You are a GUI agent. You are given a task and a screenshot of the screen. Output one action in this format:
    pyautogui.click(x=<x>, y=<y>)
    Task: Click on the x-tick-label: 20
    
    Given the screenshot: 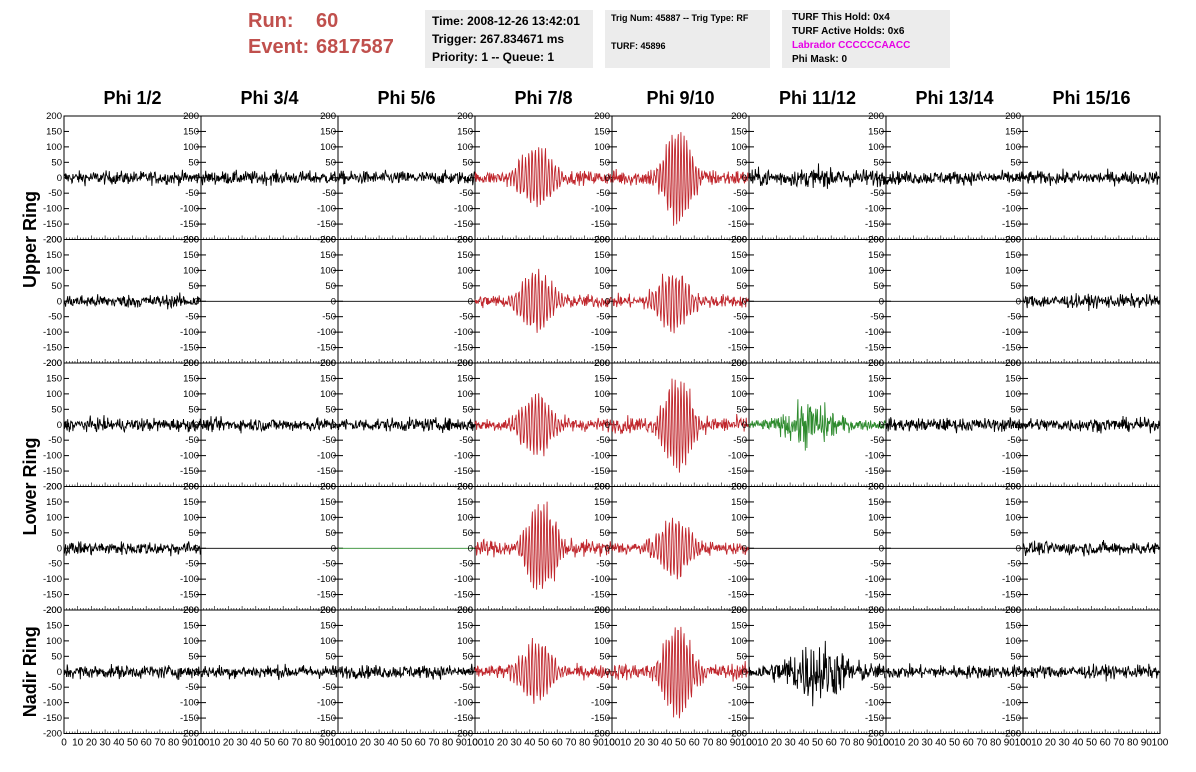 What is the action you would take?
    pyautogui.click(x=640, y=743)
    